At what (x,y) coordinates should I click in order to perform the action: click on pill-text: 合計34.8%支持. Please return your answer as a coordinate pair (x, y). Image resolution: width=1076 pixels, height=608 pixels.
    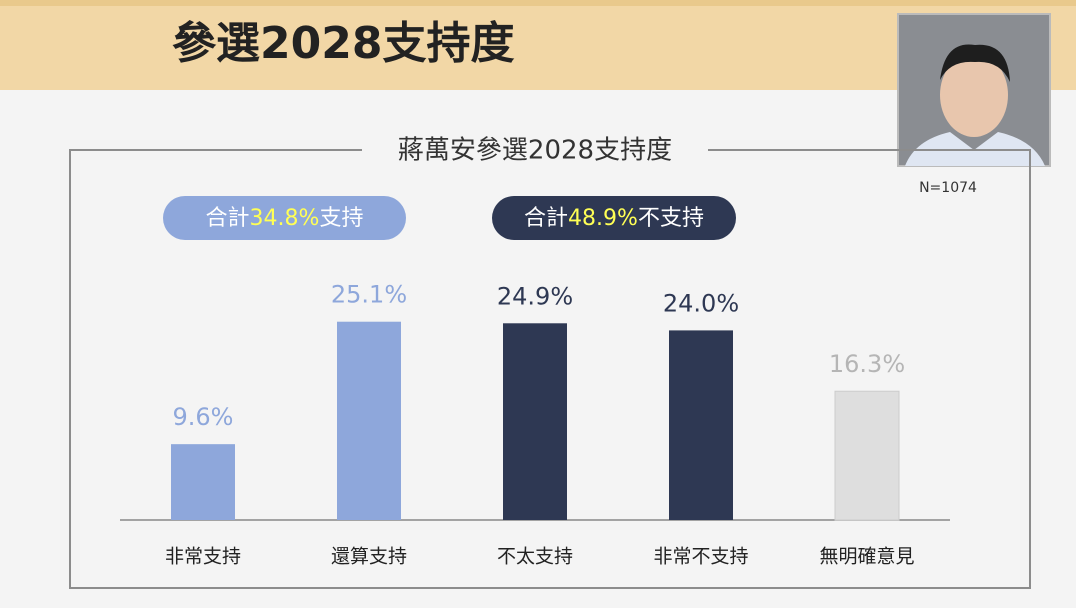
    Looking at the image, I should click on (285, 218).